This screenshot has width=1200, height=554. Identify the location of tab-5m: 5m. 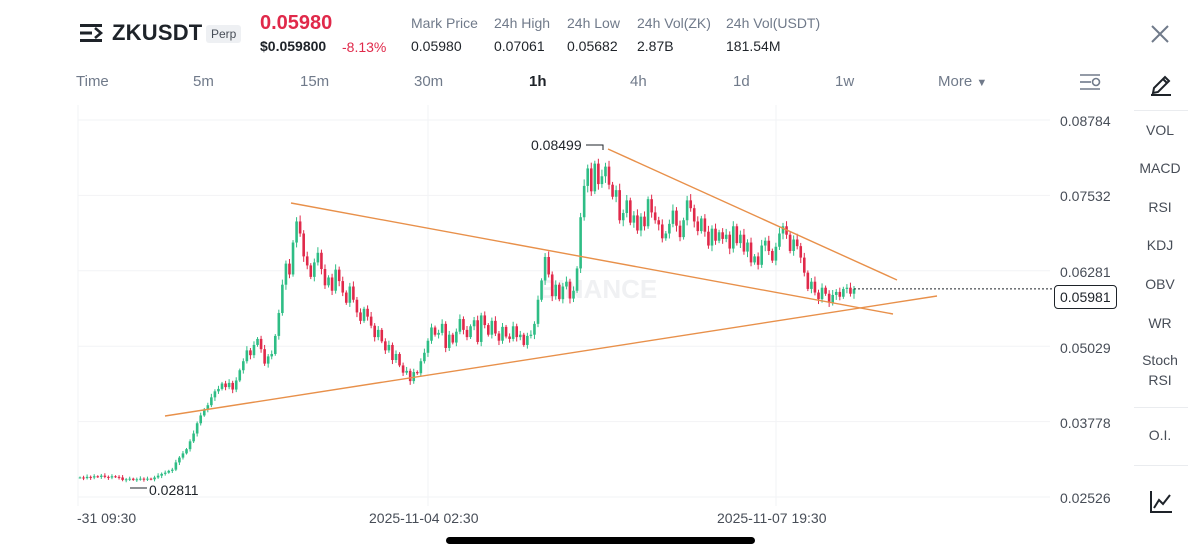
(203, 81).